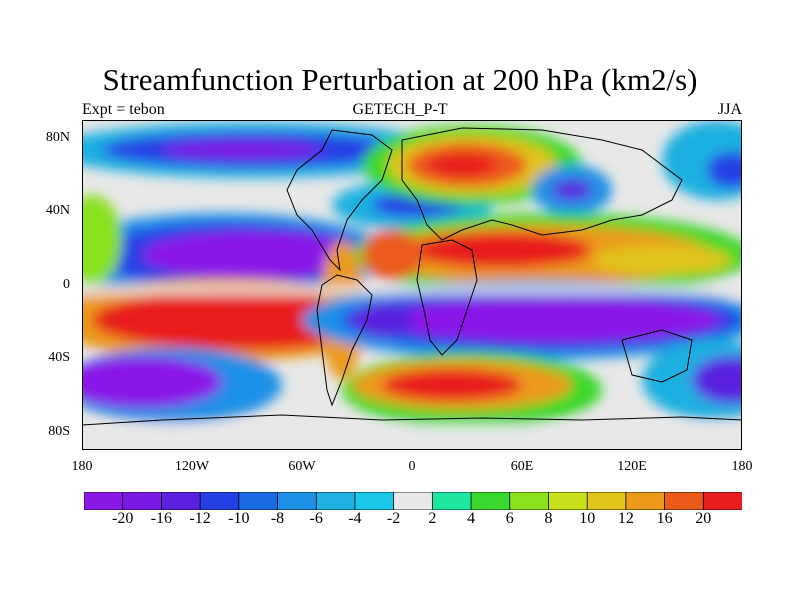 Image resolution: width=800 pixels, height=600 pixels. I want to click on colorbar-tick-label: -4, so click(355, 518).